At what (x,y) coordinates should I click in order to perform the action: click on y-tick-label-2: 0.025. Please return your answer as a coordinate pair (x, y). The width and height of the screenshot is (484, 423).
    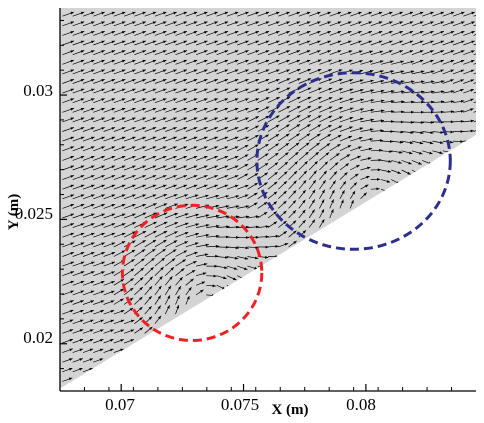
    Looking at the image, I should click on (34, 213).